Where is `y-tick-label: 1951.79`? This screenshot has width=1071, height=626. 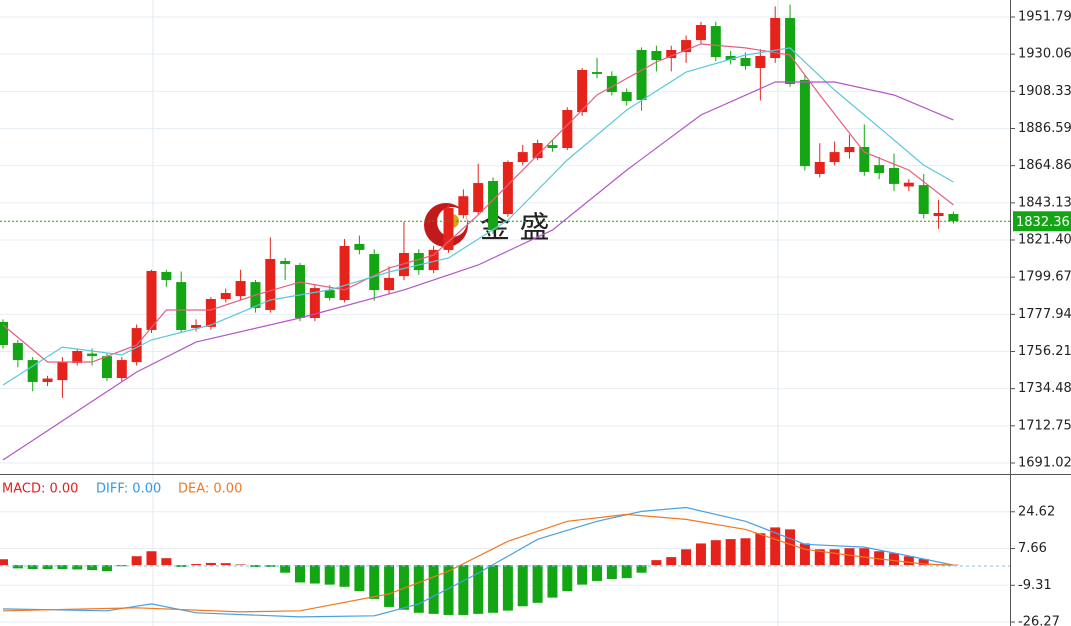 y-tick-label: 1951.79 is located at coordinates (1044, 17).